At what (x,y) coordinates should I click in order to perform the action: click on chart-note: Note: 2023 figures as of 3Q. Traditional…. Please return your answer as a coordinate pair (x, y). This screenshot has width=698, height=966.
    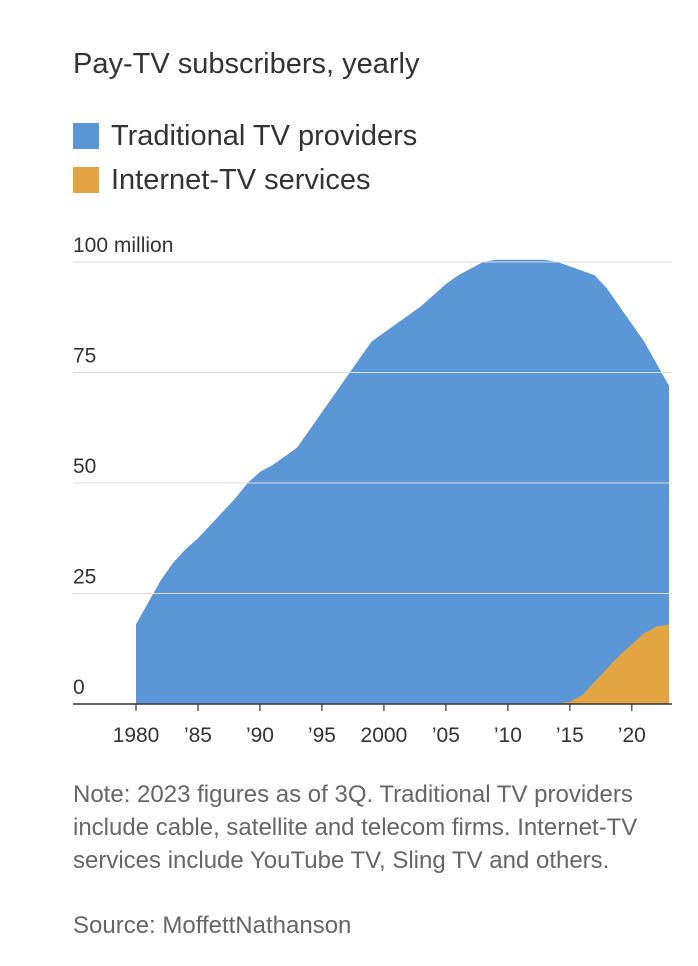
    Looking at the image, I should click on (355, 827).